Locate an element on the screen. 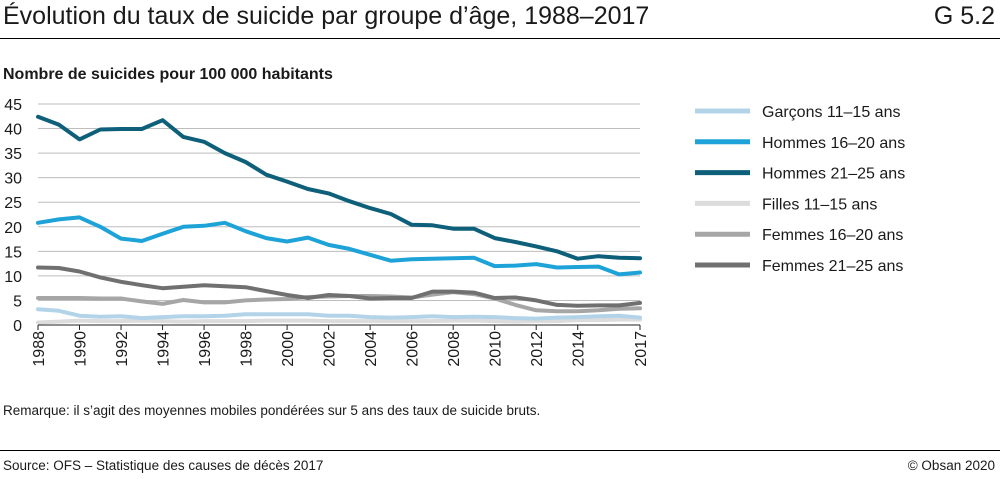 This screenshot has width=1000, height=479. x-tick-label: 1992 is located at coordinates (122, 349).